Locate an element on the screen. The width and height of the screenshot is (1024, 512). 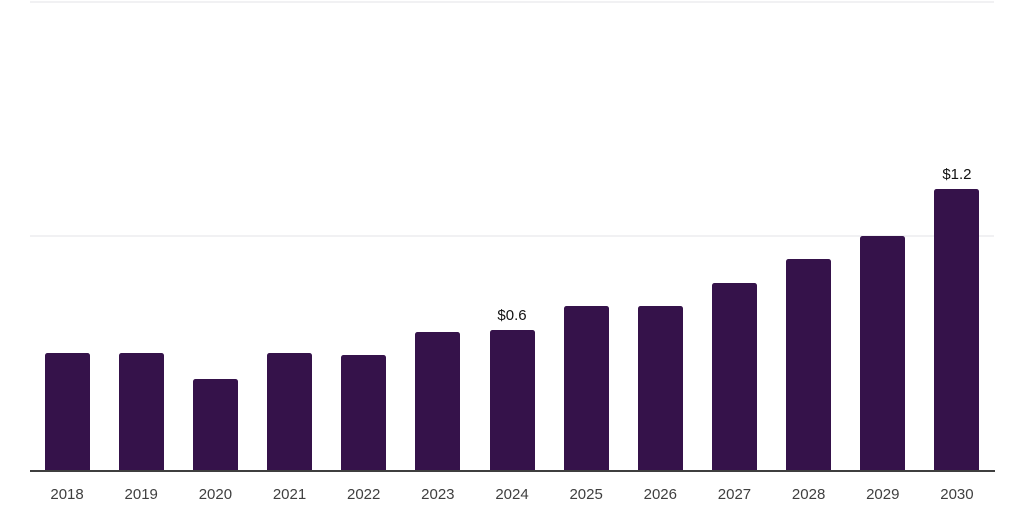
bar-2028 is located at coordinates (809, 364).